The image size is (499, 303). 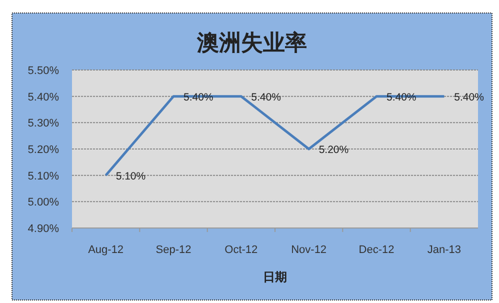 What do you see at coordinates (376, 250) in the screenshot?
I see `x-tick-label: Dec-12` at bounding box center [376, 250].